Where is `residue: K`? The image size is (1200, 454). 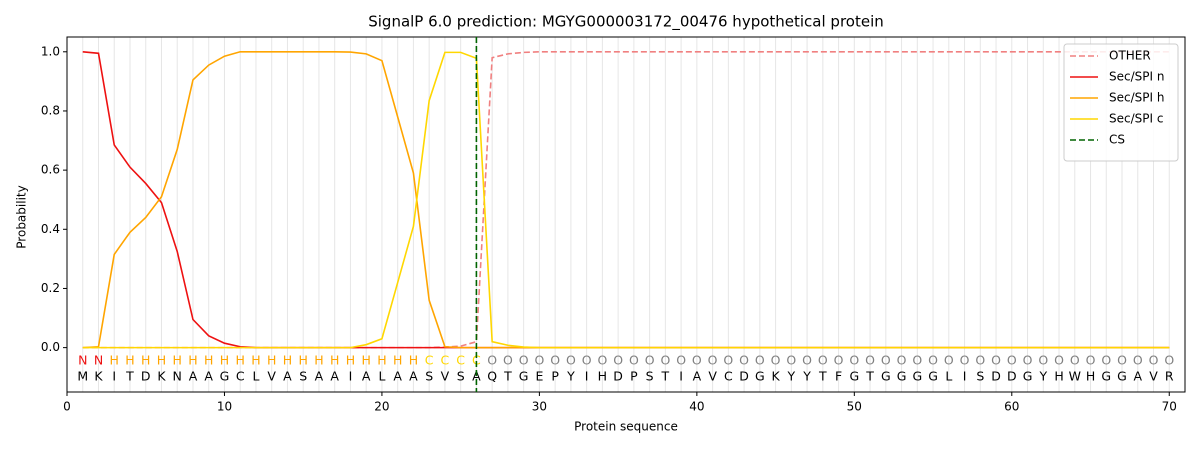 residue: K is located at coordinates (161, 376).